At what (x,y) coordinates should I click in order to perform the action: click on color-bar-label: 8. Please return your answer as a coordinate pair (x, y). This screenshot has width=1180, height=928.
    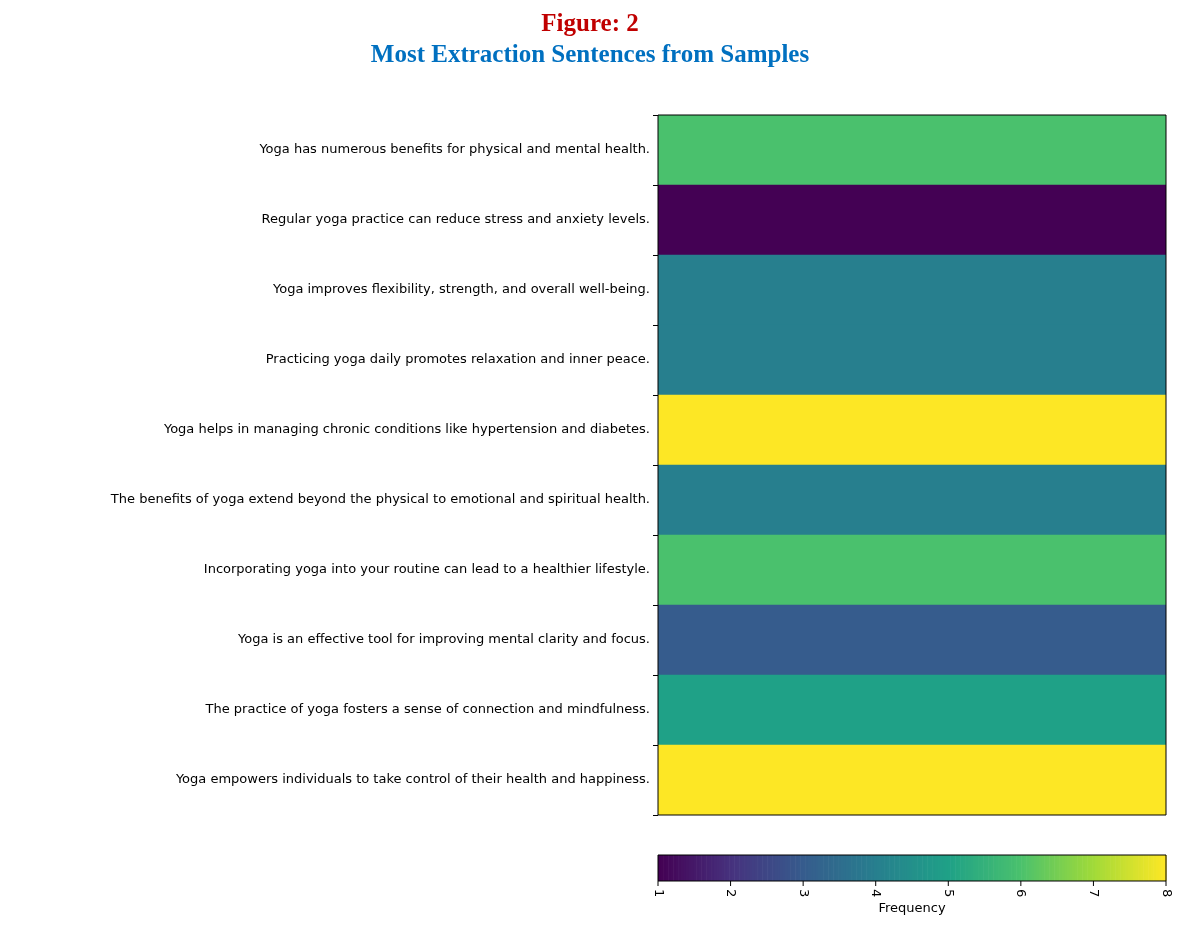
    Looking at the image, I should click on (1167, 893).